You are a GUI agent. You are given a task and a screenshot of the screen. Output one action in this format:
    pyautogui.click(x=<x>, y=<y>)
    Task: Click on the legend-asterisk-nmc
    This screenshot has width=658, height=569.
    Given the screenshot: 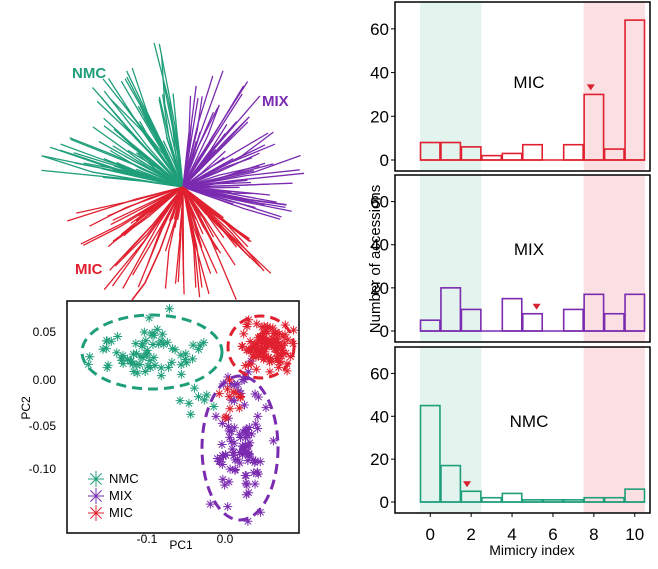 What is the action you would take?
    pyautogui.click(x=96, y=479)
    